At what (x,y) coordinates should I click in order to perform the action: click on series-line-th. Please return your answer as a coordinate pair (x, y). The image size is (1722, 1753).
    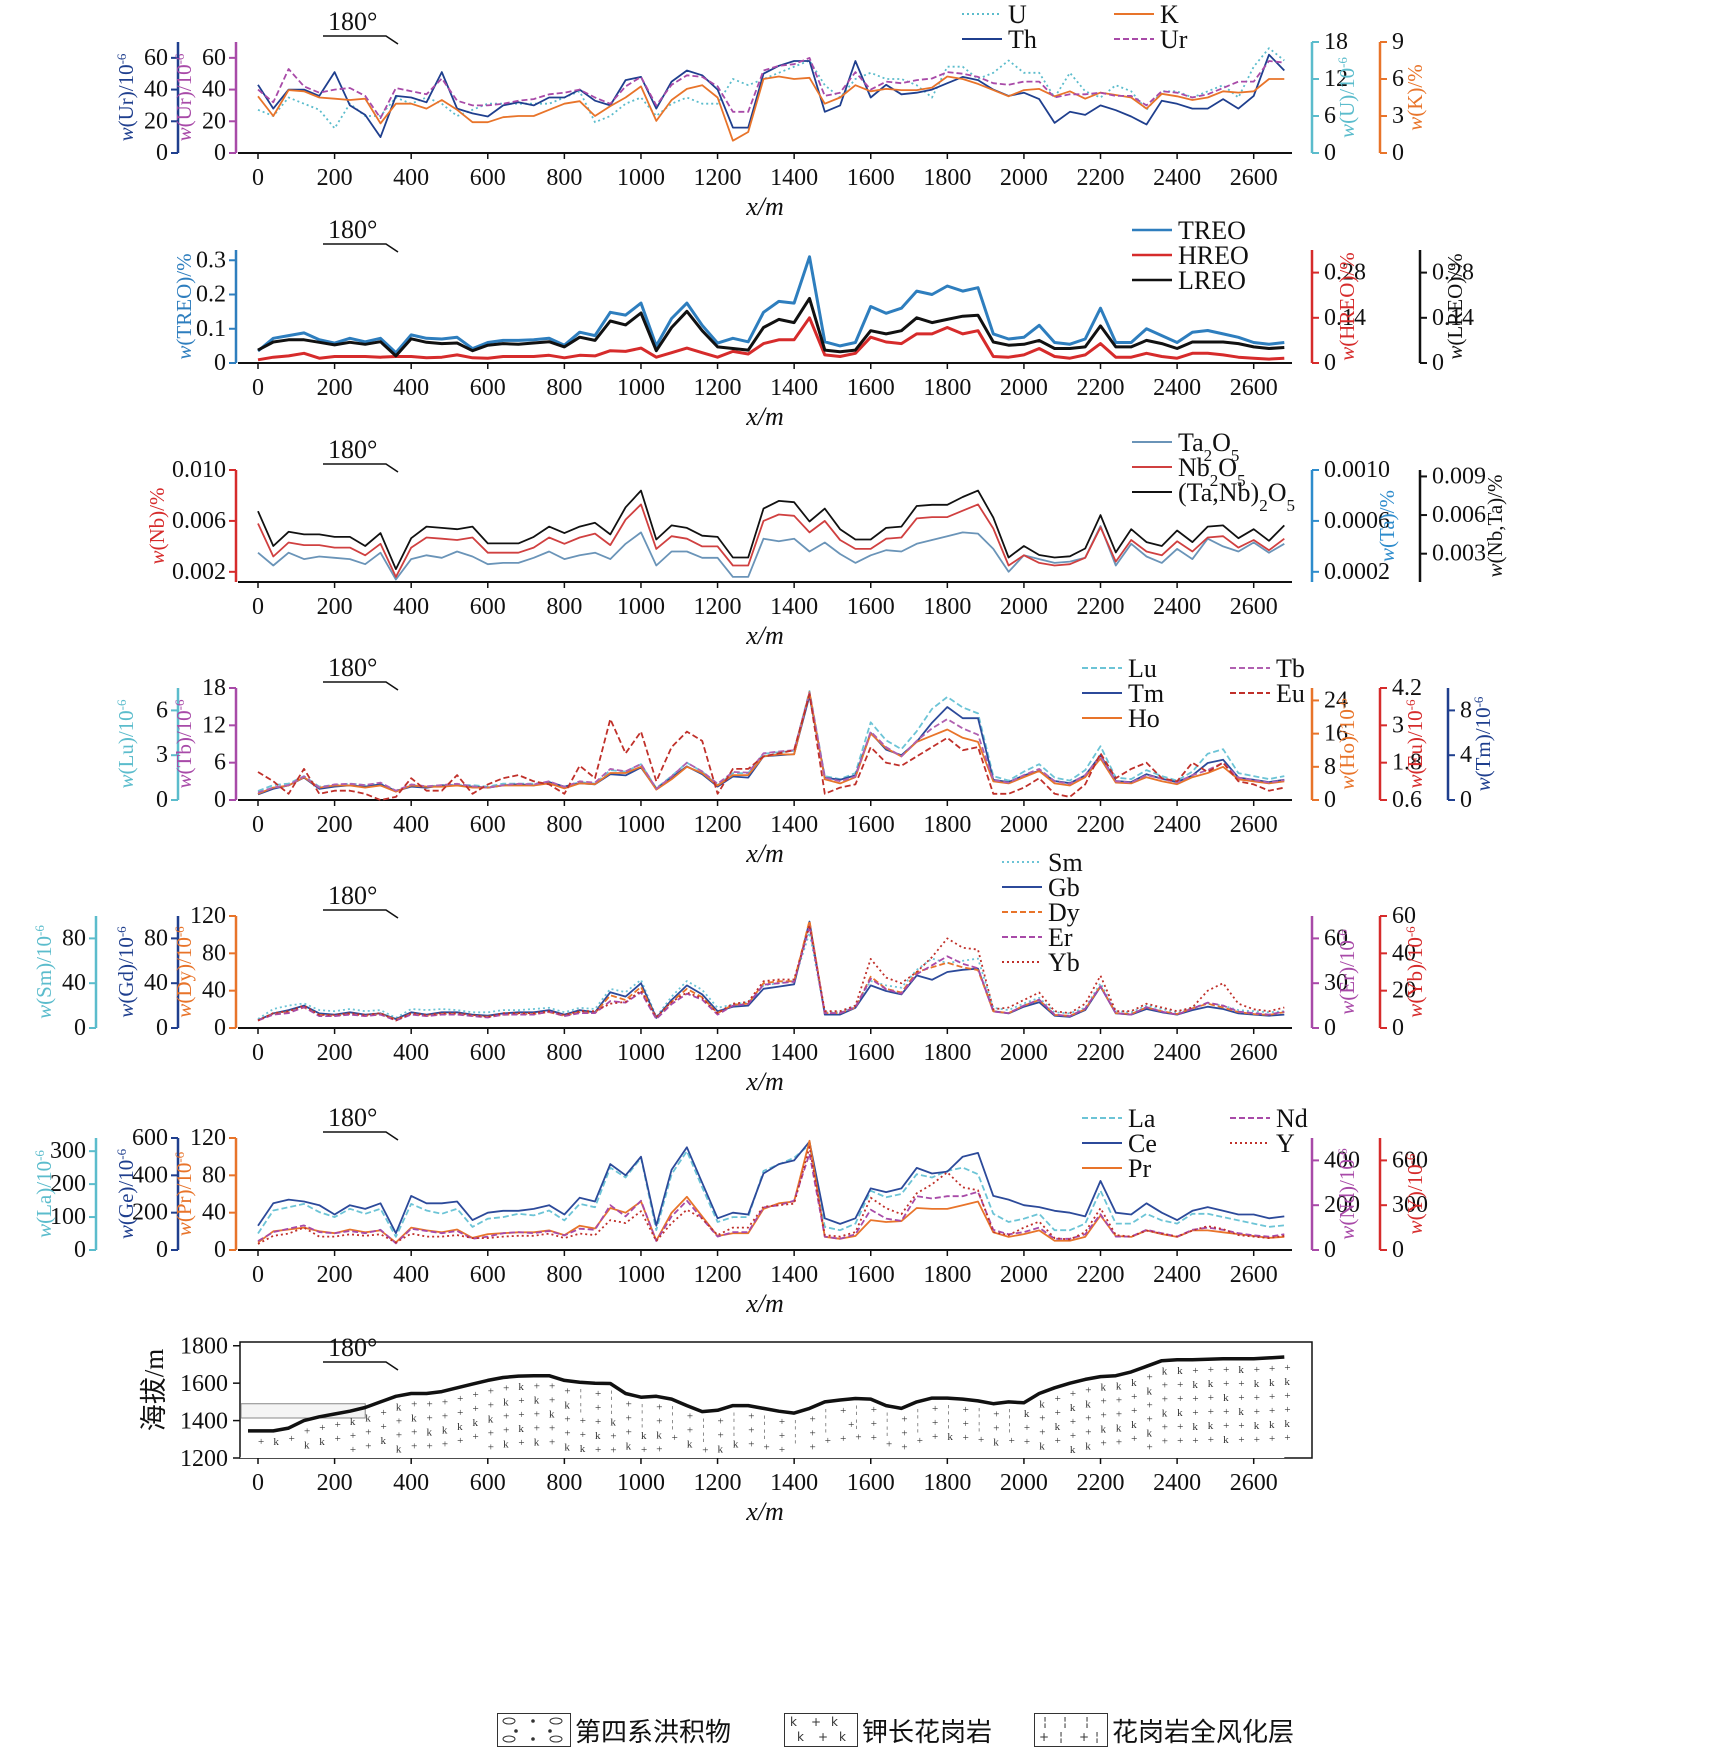
    Looking at the image, I should click on (771, 96).